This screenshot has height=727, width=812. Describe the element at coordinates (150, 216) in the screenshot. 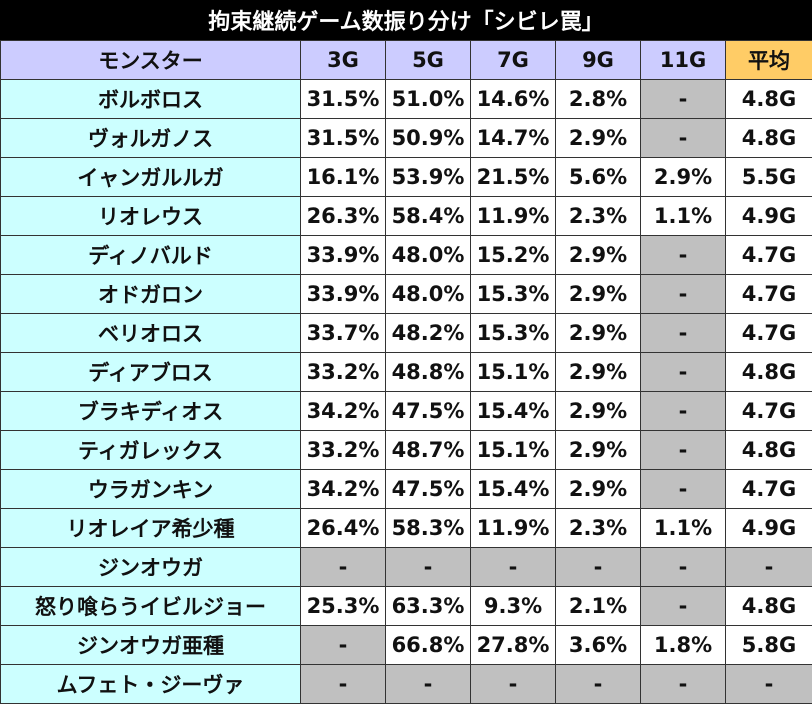

I see `monster-name-cell: リオレウス` at that location.